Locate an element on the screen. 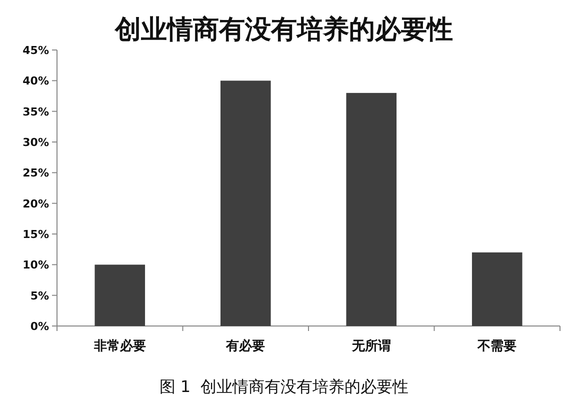  title: 创业情商有没有培养的必要性 is located at coordinates (284, 30).